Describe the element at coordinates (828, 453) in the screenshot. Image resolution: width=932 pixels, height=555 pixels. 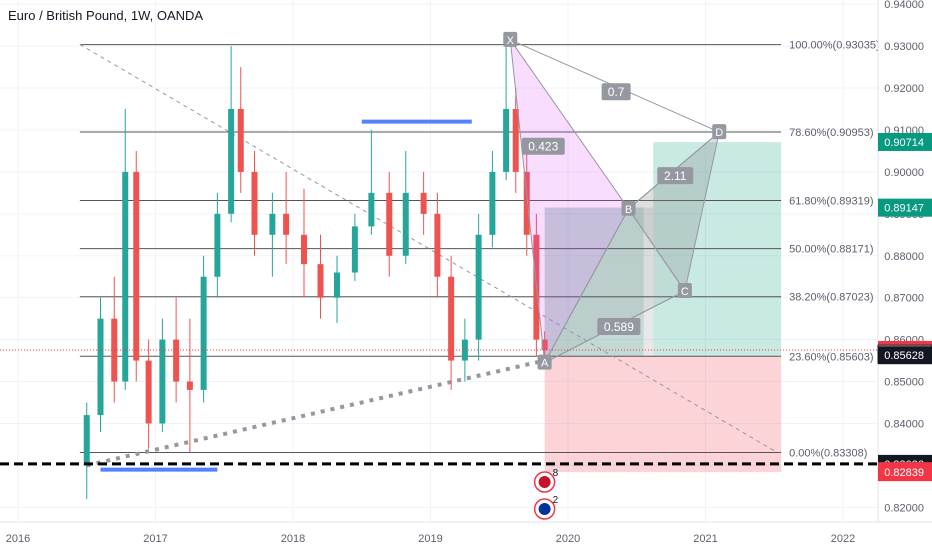
I see `fib-level-label: 0.00%(0.83308)` at that location.